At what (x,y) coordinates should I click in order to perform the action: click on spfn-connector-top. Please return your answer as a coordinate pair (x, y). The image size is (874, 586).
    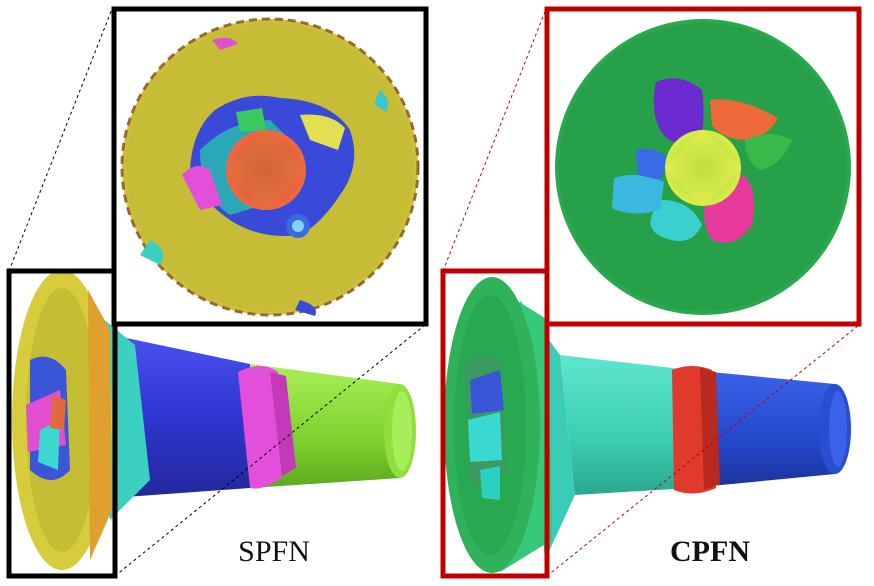
    Looking at the image, I should click on (60, 140).